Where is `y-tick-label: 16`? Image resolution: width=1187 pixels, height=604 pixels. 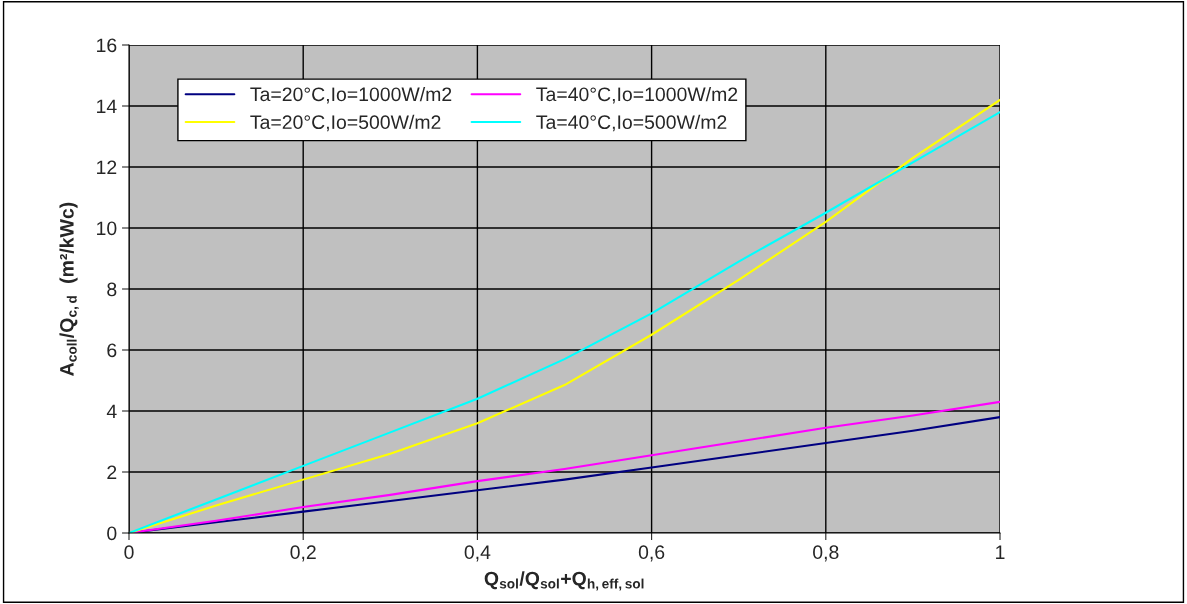
y-tick-label: 16 is located at coordinates (107, 45).